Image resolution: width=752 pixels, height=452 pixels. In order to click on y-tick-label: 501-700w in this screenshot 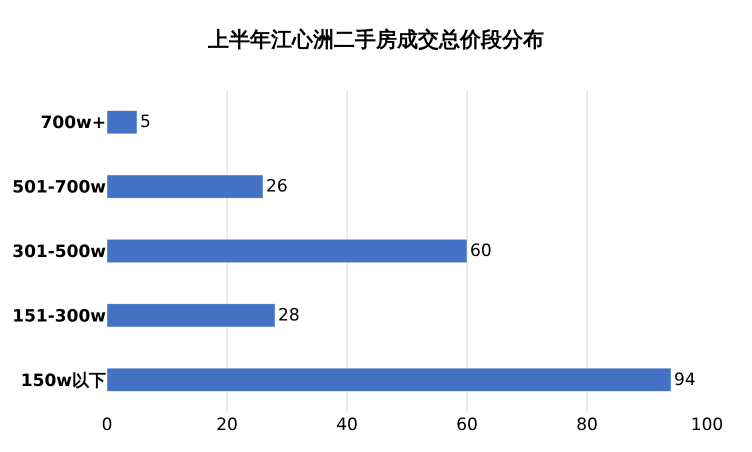, I will do `click(59, 188)`.